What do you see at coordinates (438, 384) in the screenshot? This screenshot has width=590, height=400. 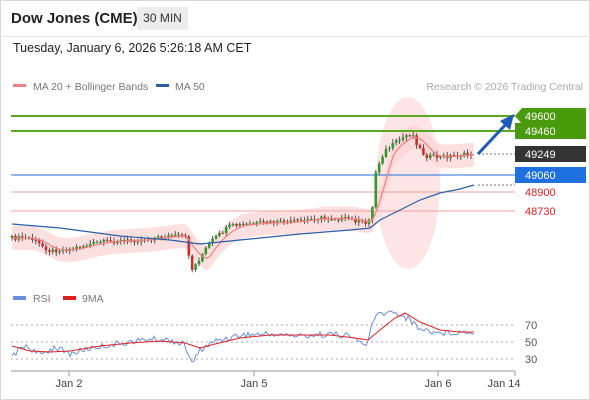 I see `x-label-jan6: Jan 6` at bounding box center [438, 384].